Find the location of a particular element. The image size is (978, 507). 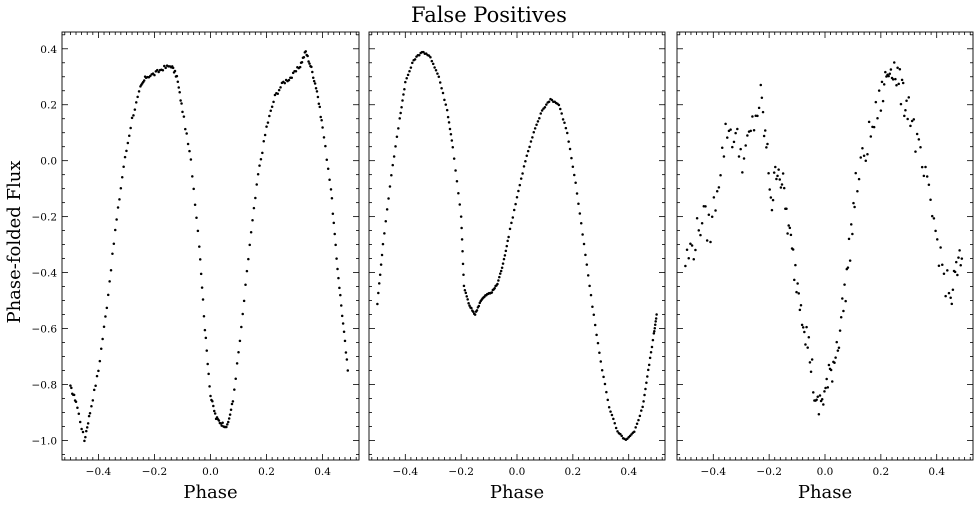

y-tick-label: −0.8 is located at coordinates (45, 385).